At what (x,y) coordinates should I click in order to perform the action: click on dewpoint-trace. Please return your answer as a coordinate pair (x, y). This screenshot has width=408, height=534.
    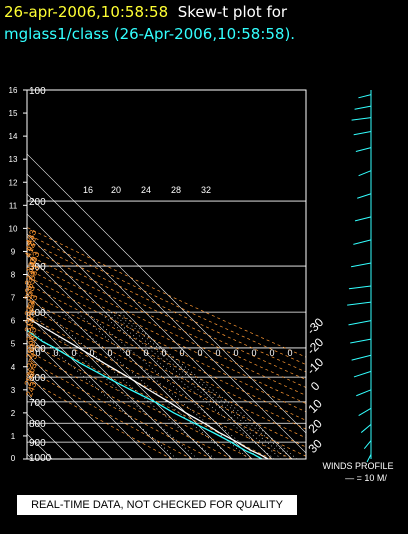
    Looking at the image, I should click on (145, 394).